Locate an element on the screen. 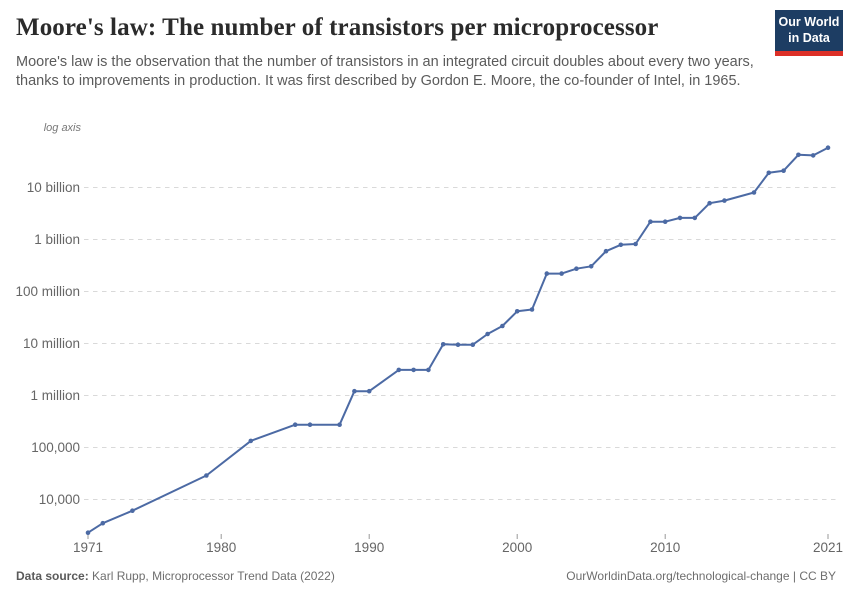  data-point-2007 is located at coordinates (621, 245).